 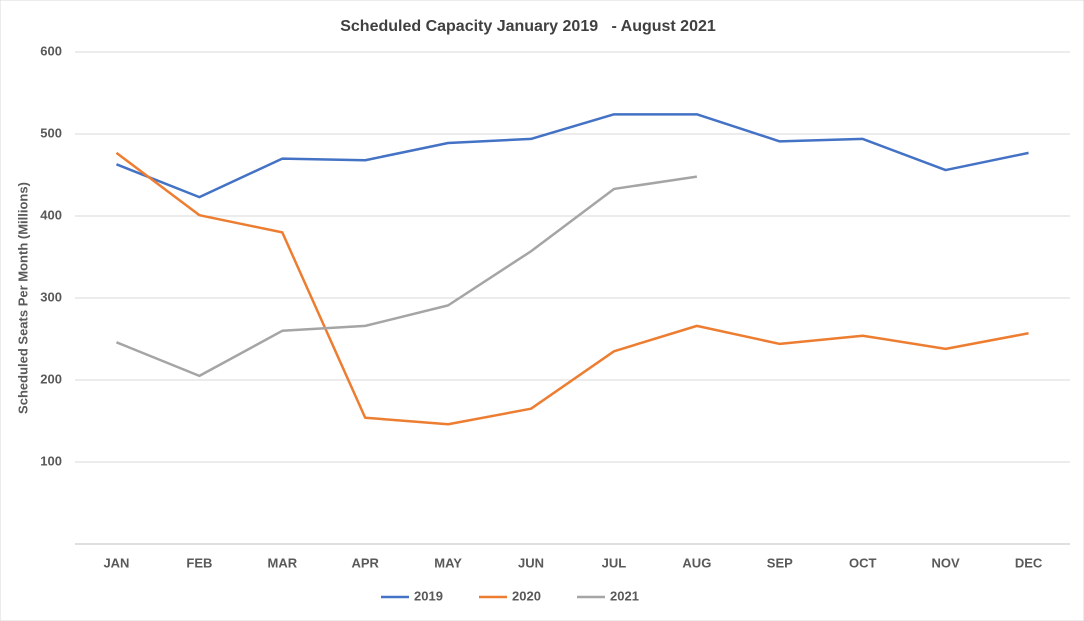 I want to click on x-tick-label: NOV, so click(x=946, y=562).